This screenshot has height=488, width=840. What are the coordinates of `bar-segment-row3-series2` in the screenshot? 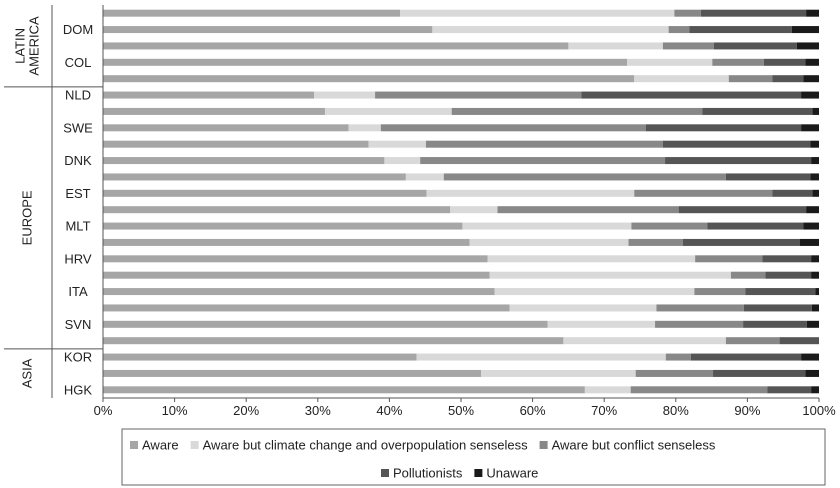 It's located at (738, 62).